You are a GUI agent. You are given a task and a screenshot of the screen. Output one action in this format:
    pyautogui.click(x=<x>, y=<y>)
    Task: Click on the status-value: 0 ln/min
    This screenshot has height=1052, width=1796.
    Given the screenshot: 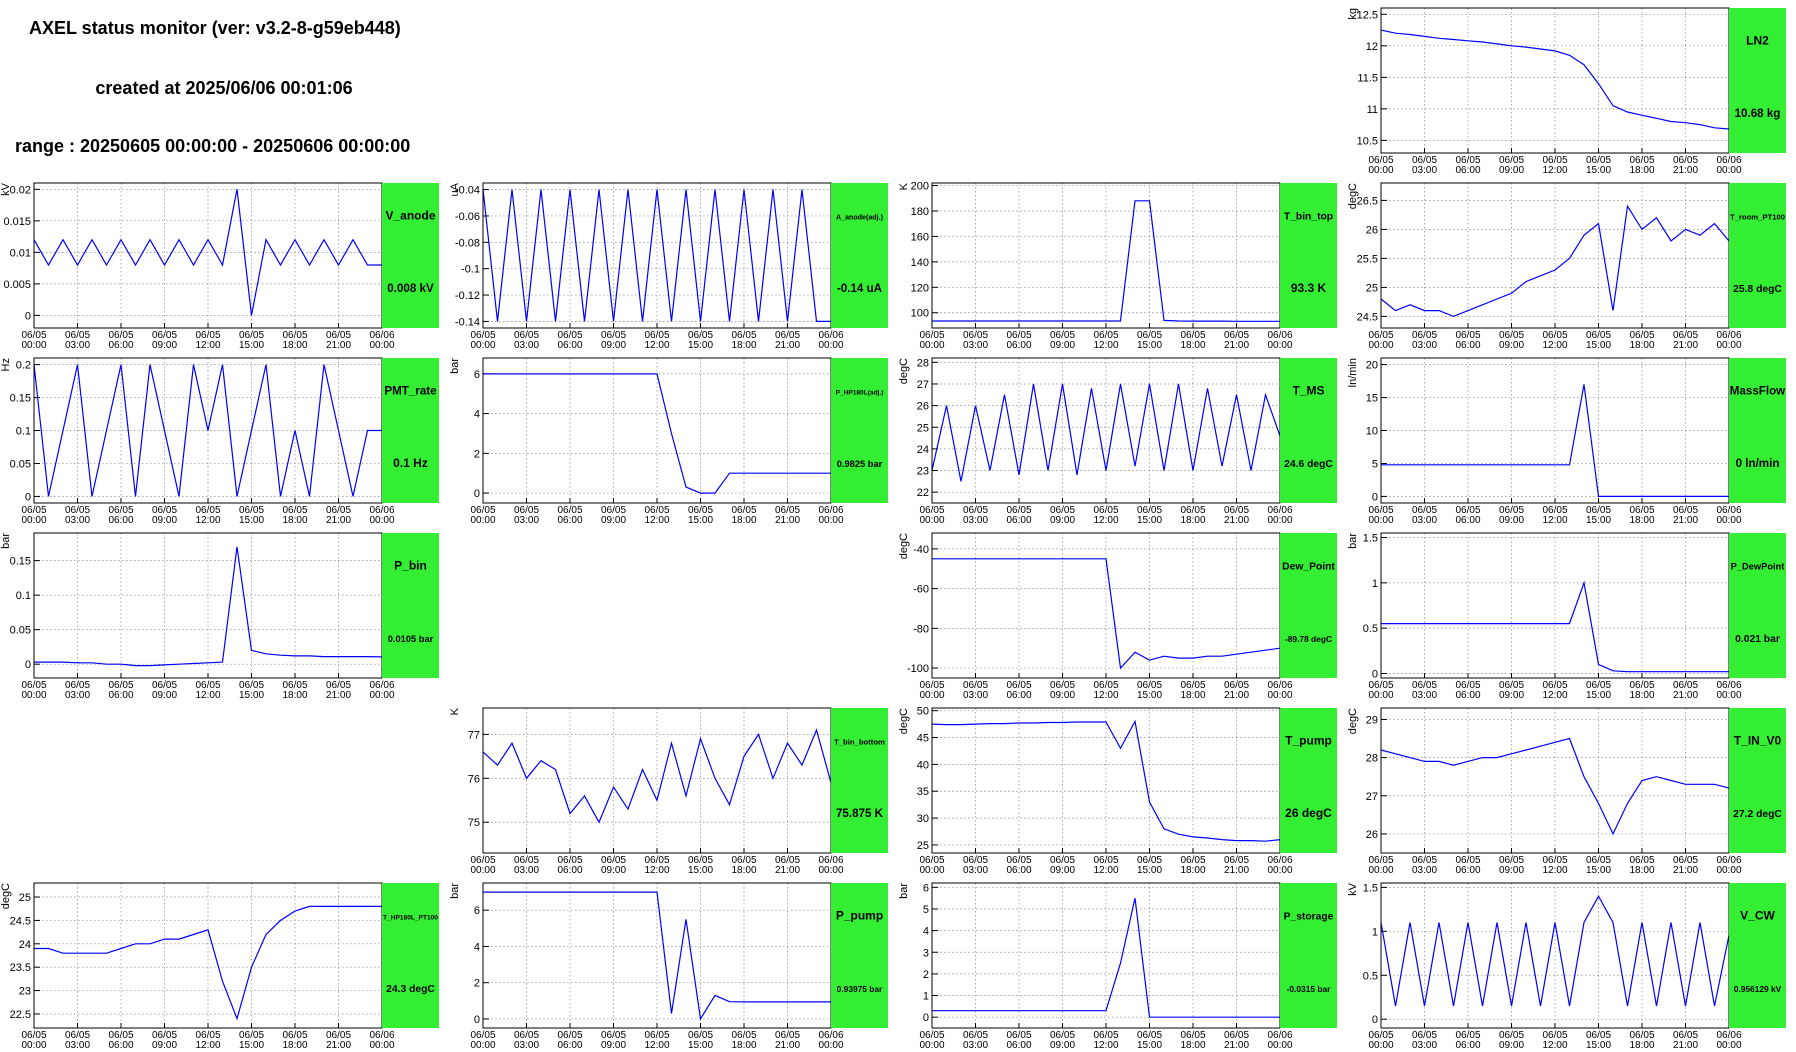 What is the action you would take?
    pyautogui.click(x=1758, y=463)
    